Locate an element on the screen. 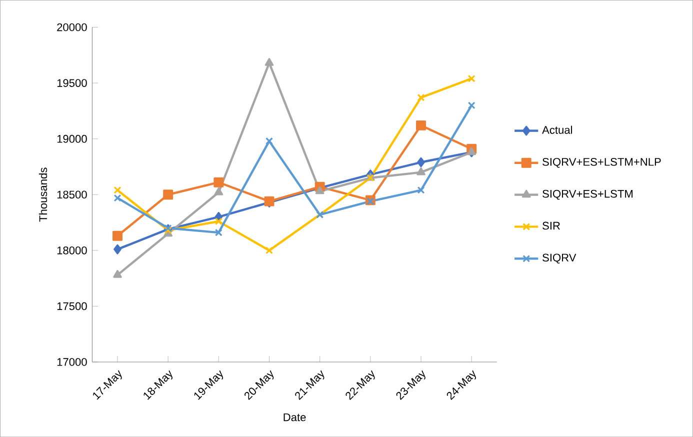  legend-label: SIQRV is located at coordinates (559, 259).